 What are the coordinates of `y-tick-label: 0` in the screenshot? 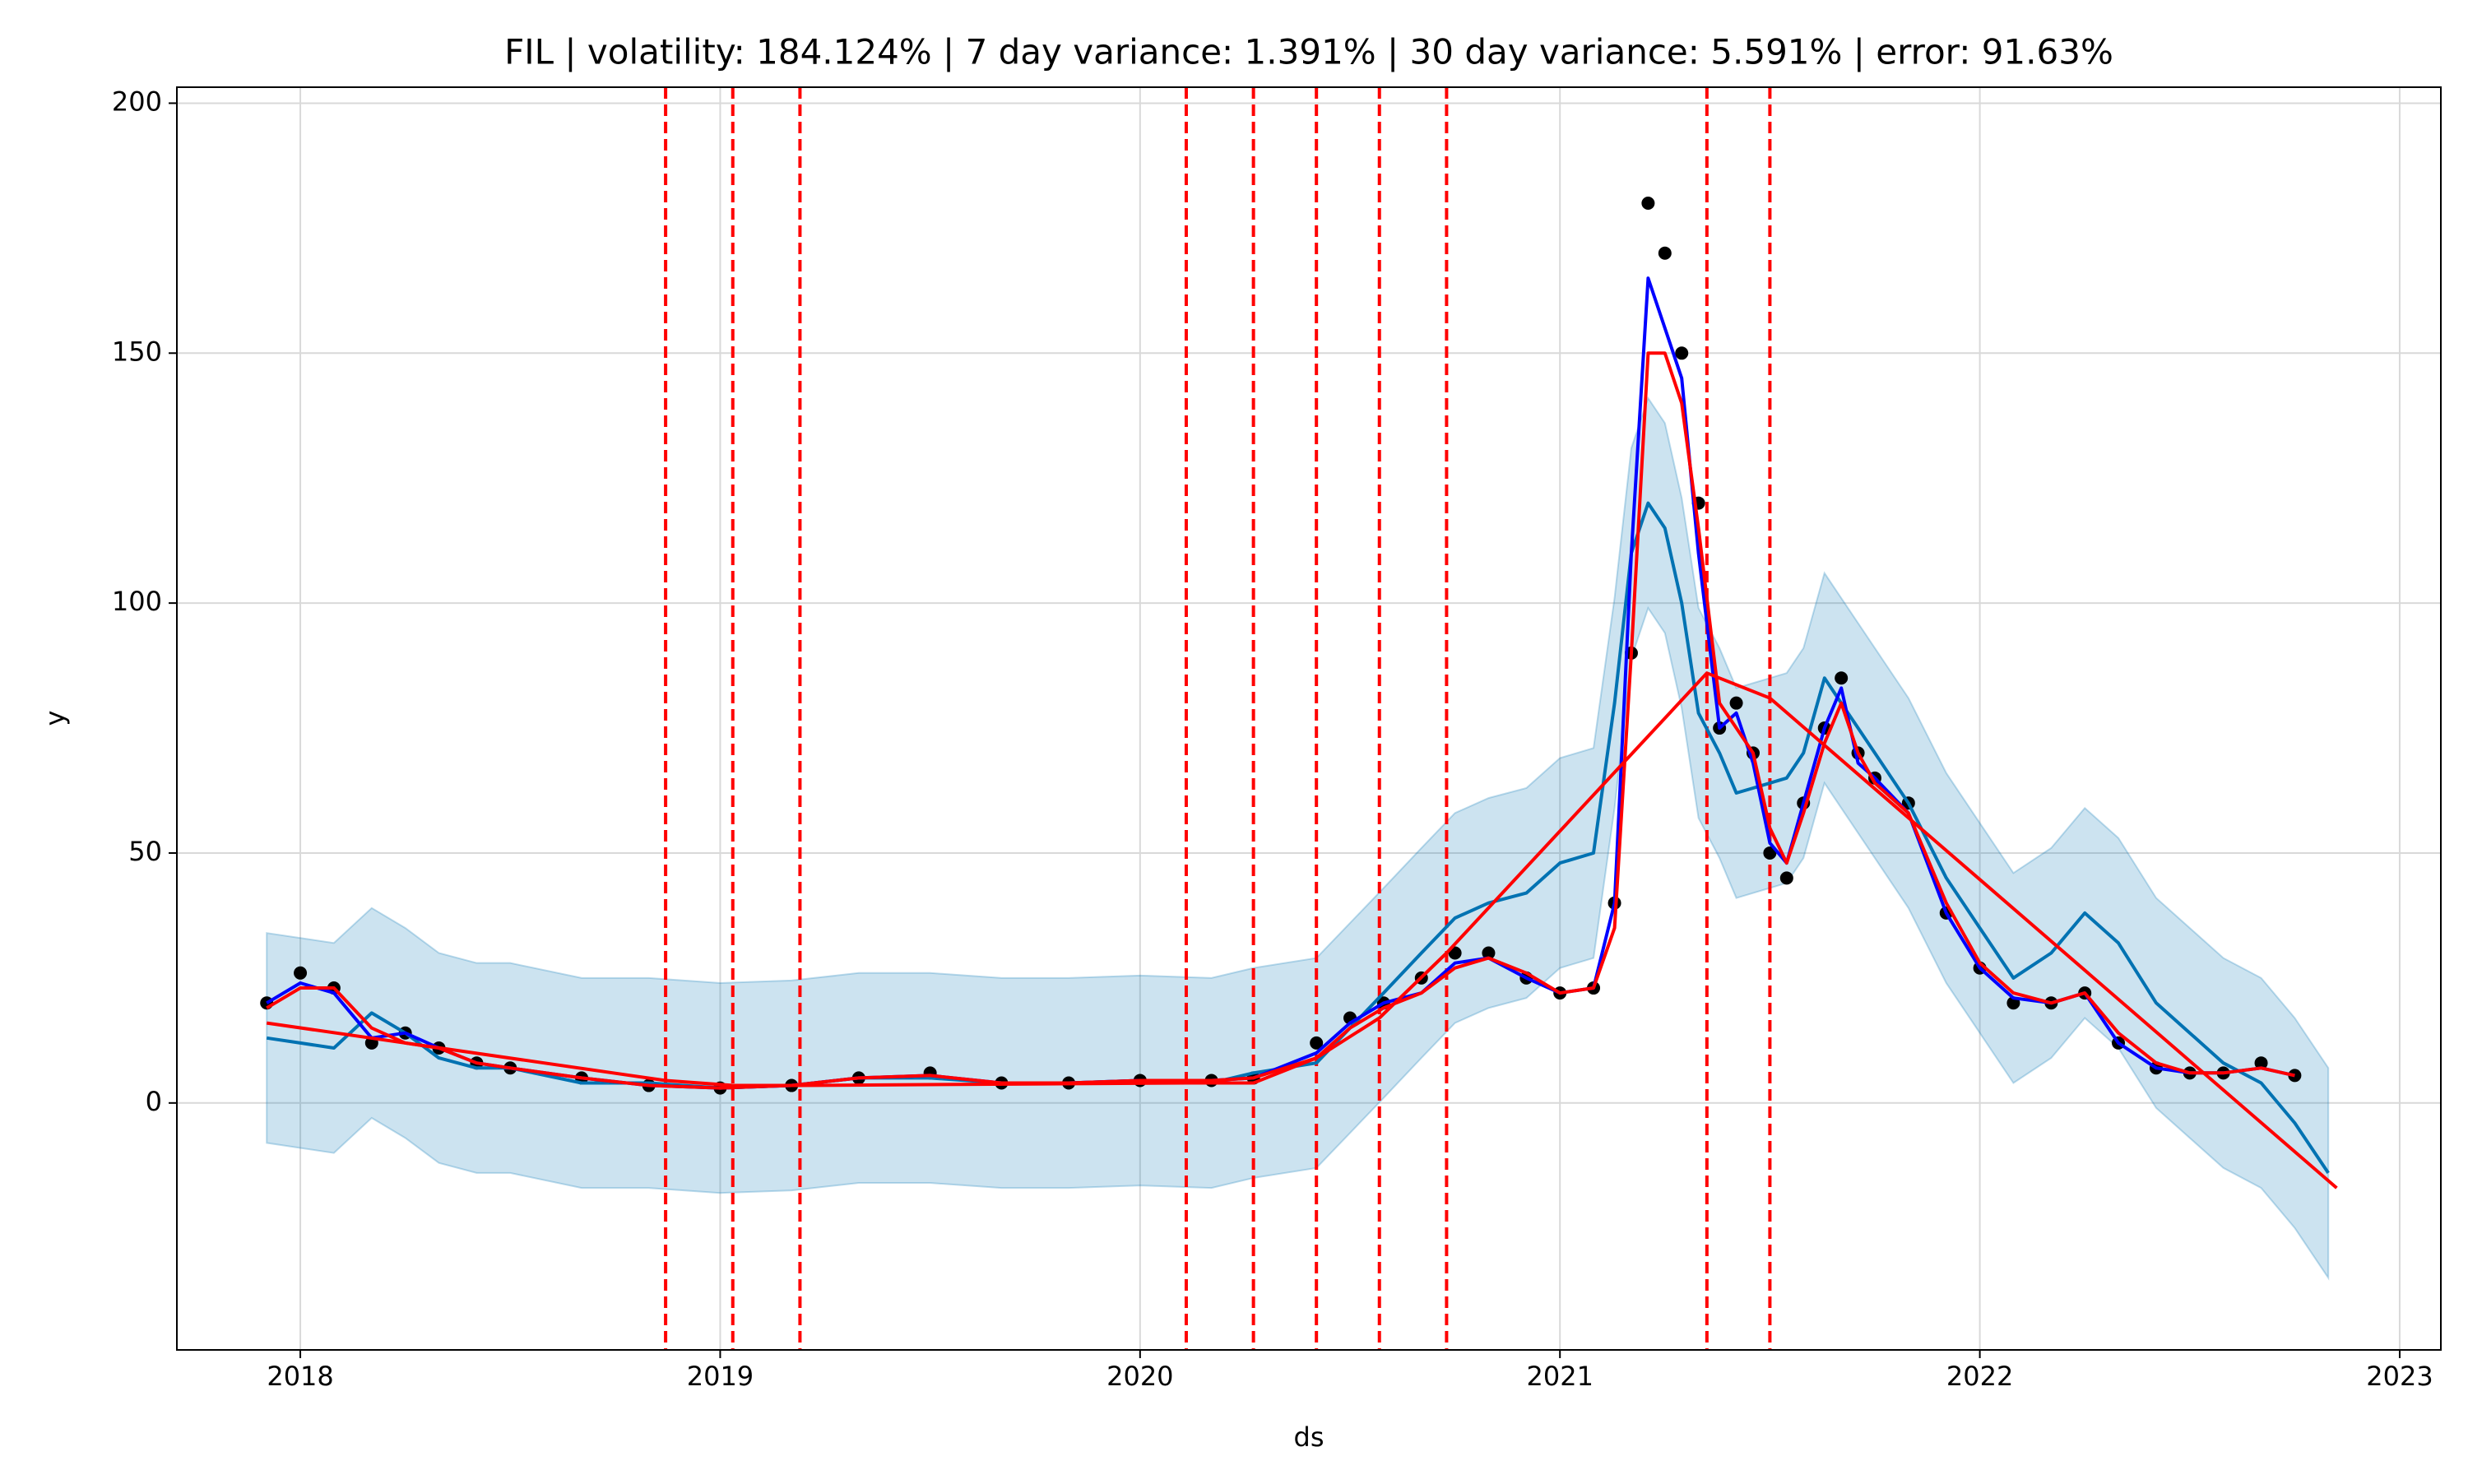 It's located at (154, 1101).